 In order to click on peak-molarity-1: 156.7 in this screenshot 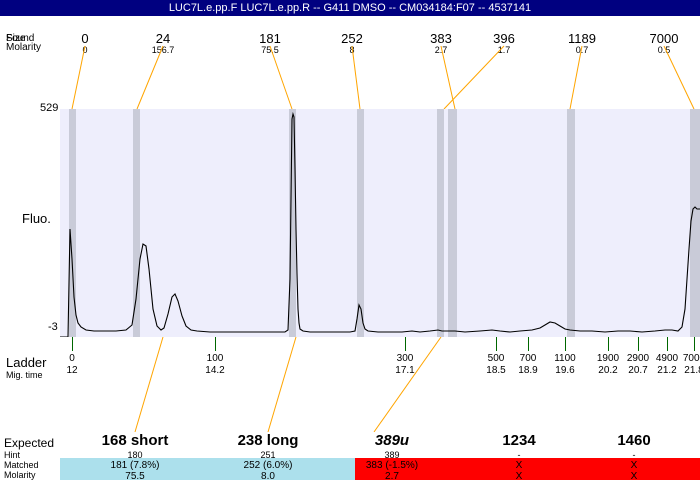, I will do `click(163, 50)`.